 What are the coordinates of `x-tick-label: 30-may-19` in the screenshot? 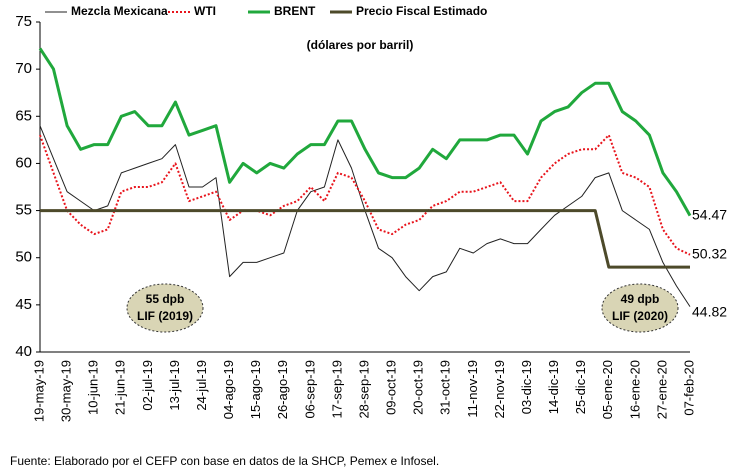 It's located at (66, 391).